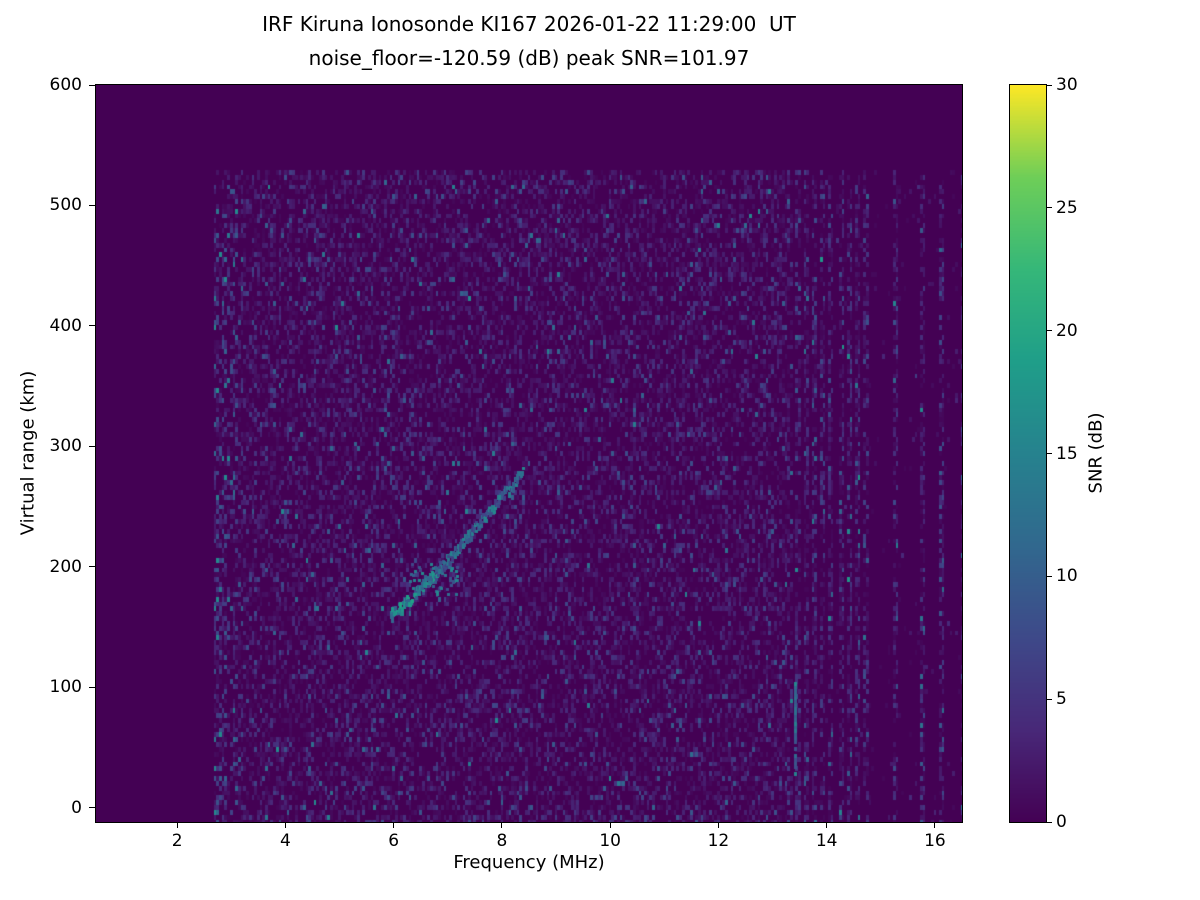  I want to click on x-tick-label: 2, so click(177, 841).